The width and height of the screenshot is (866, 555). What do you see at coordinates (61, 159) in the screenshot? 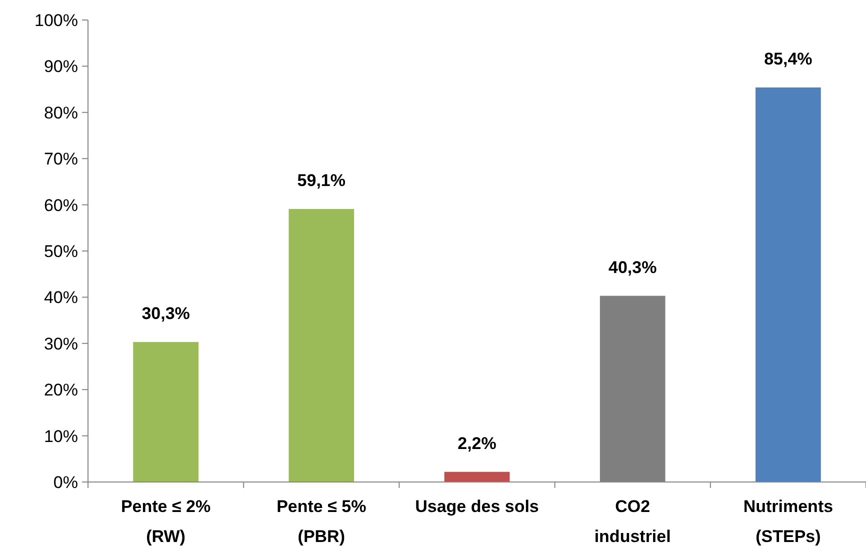
I see `y-tick-label: 70%` at bounding box center [61, 159].